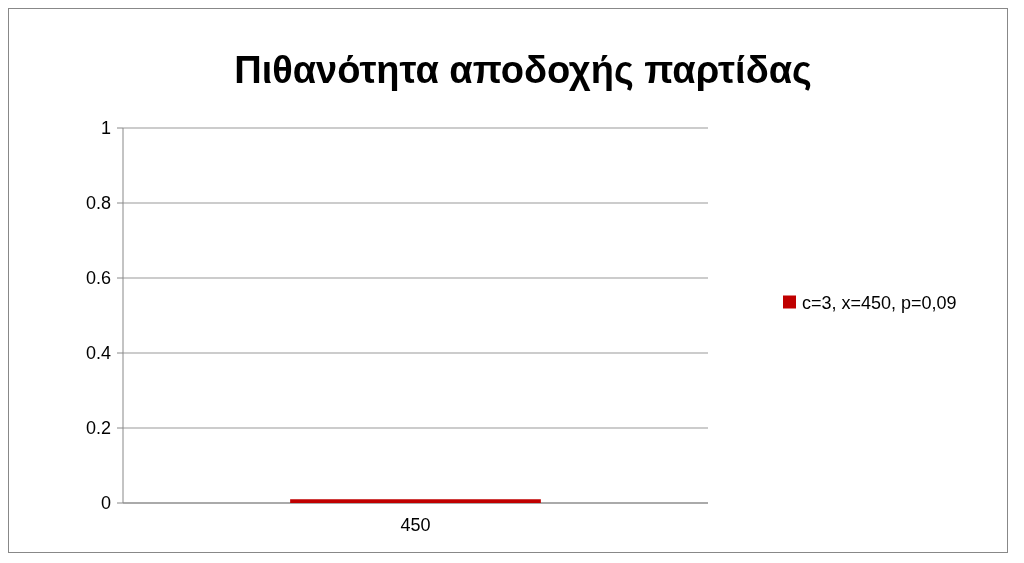  Describe the element at coordinates (105, 503) in the screenshot. I see `y-tick-label: 0` at that location.